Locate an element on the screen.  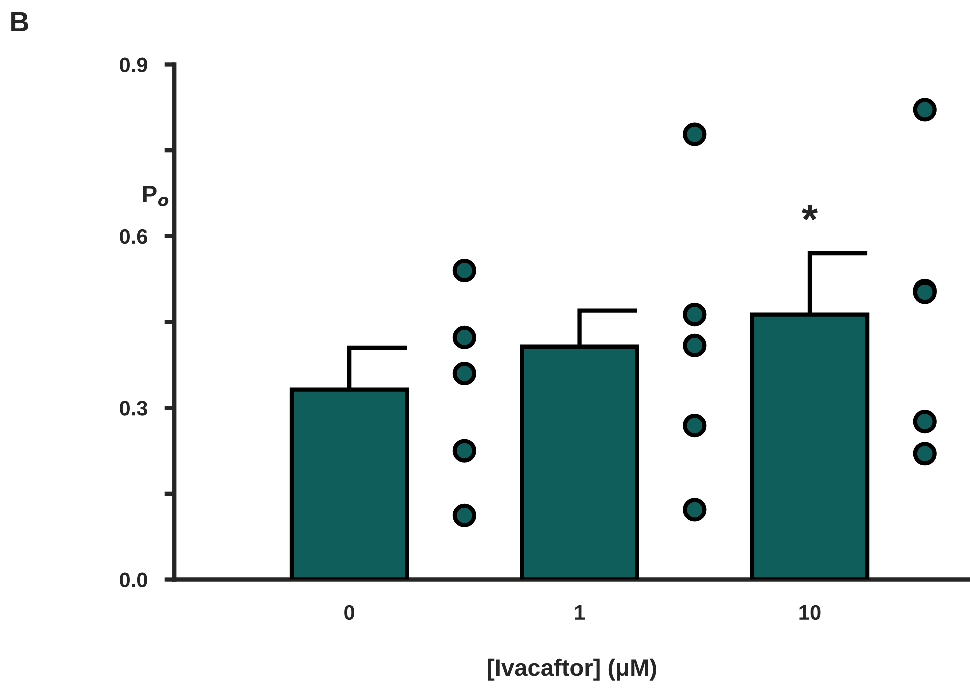
x-tick-label: 0 is located at coordinates (349, 612).